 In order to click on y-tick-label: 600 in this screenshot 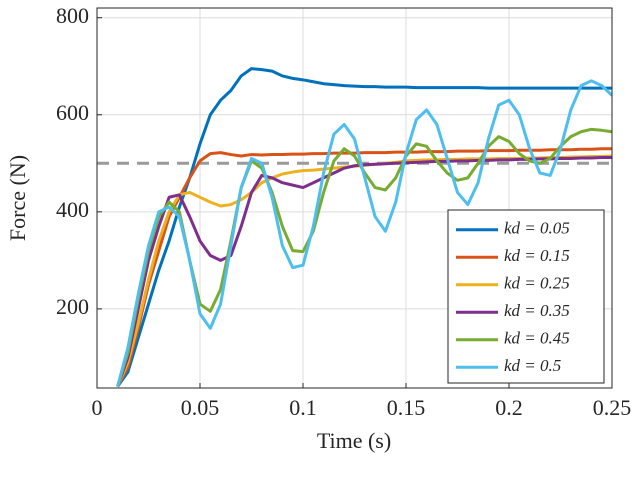, I will do `click(72, 112)`.